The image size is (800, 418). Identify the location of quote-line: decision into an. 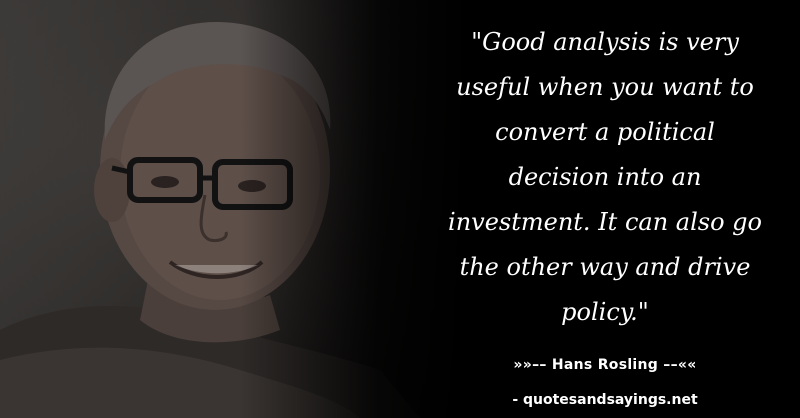
(605, 177).